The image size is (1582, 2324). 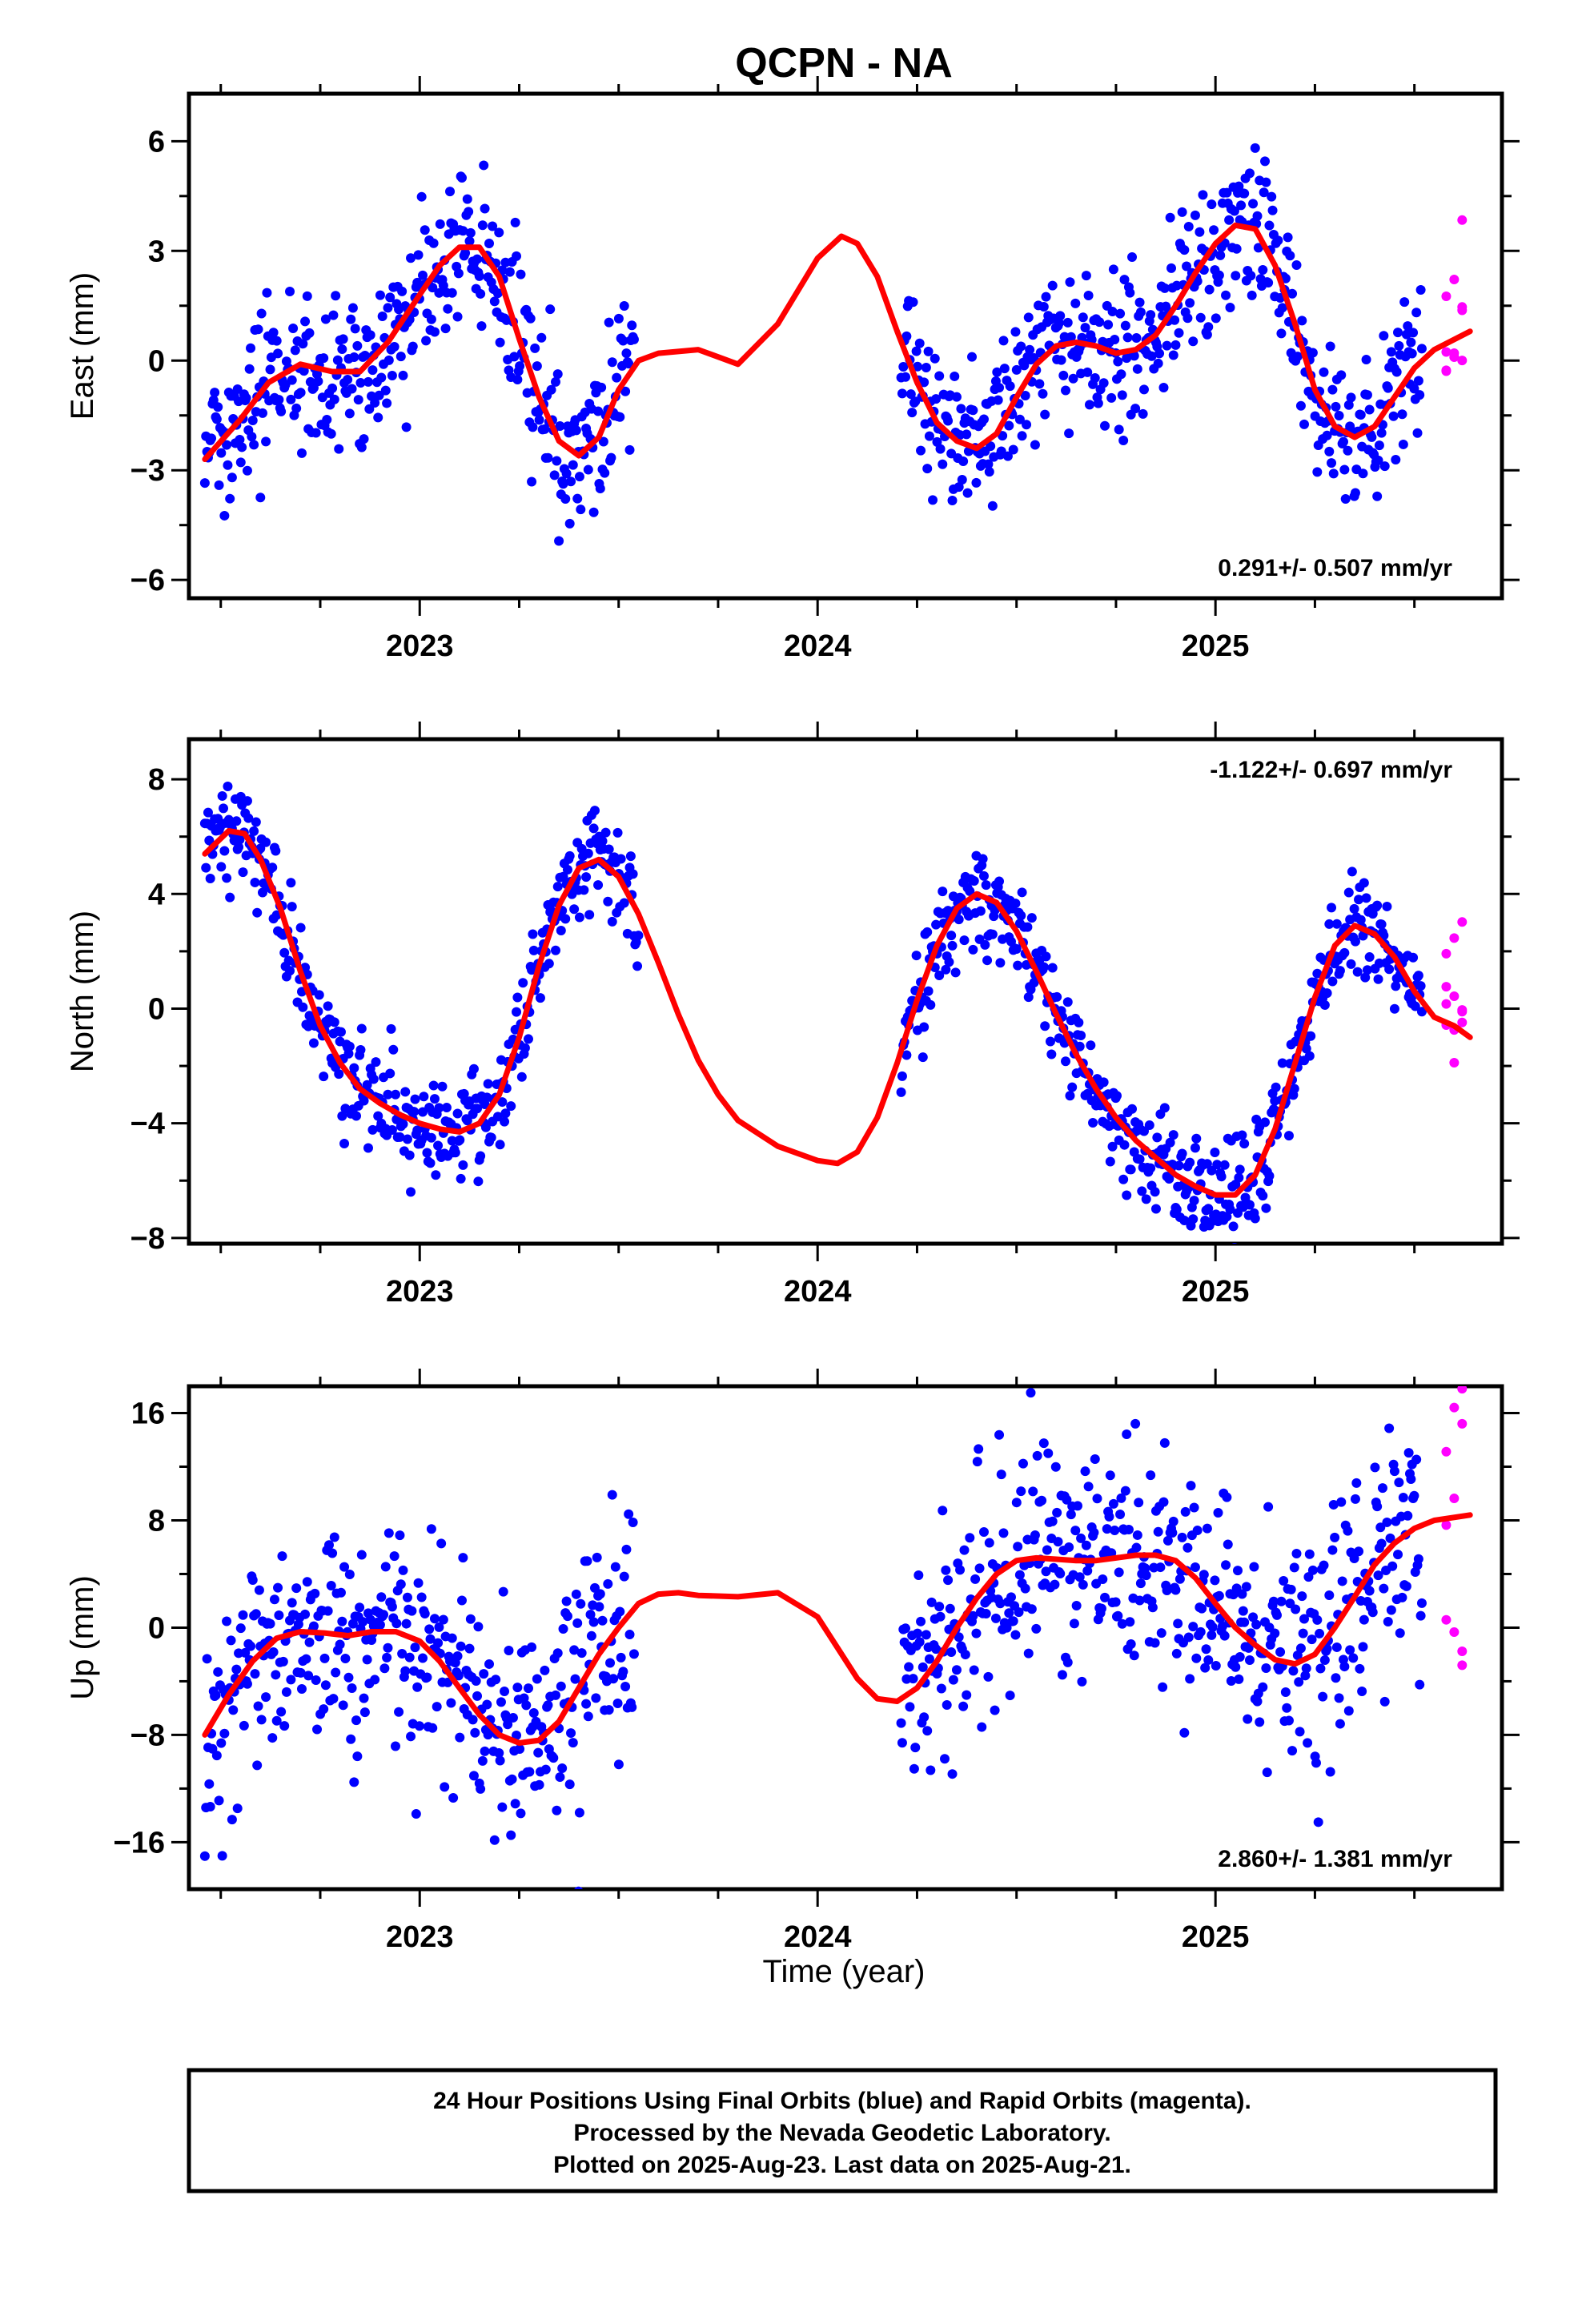 I want to click on up-x-tick-label: 2023, so click(x=420, y=1937).